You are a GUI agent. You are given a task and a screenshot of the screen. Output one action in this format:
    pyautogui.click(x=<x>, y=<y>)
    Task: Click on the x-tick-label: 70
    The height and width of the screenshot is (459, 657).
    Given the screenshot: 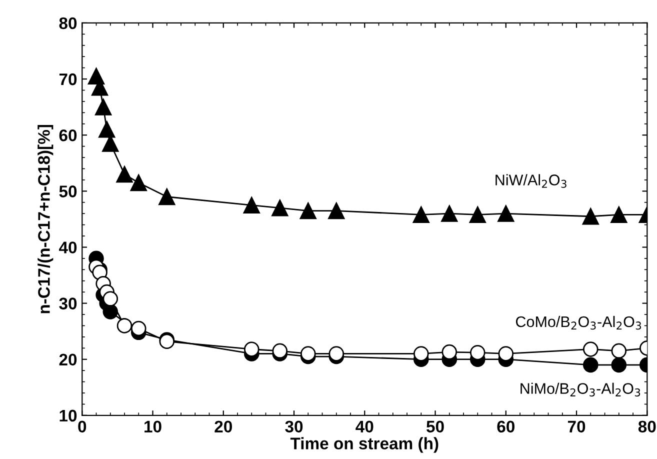 What is the action you would take?
    pyautogui.click(x=577, y=426)
    